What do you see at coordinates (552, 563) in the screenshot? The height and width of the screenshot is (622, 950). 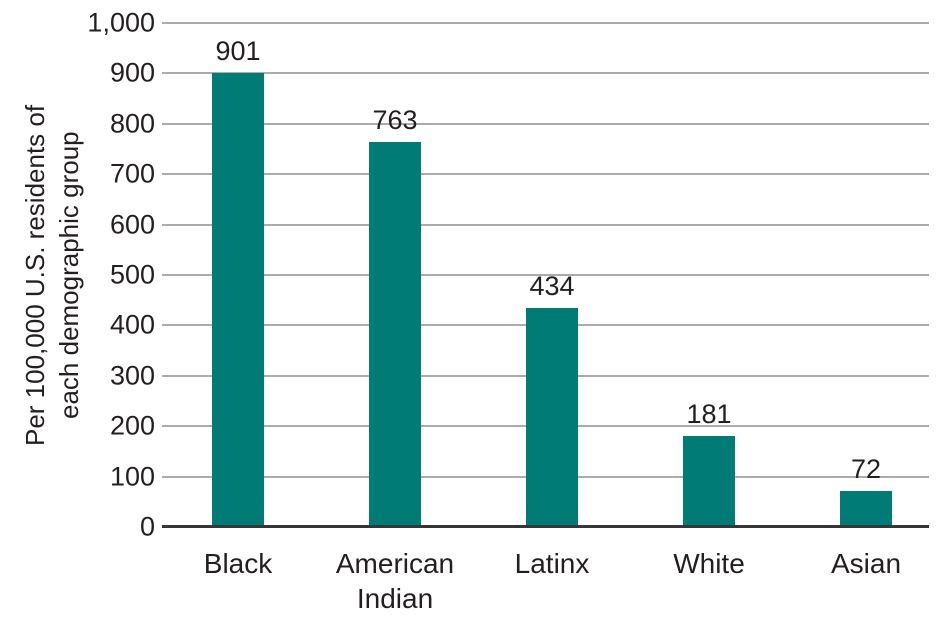 I see `x-category-label: Latinx` at bounding box center [552, 563].